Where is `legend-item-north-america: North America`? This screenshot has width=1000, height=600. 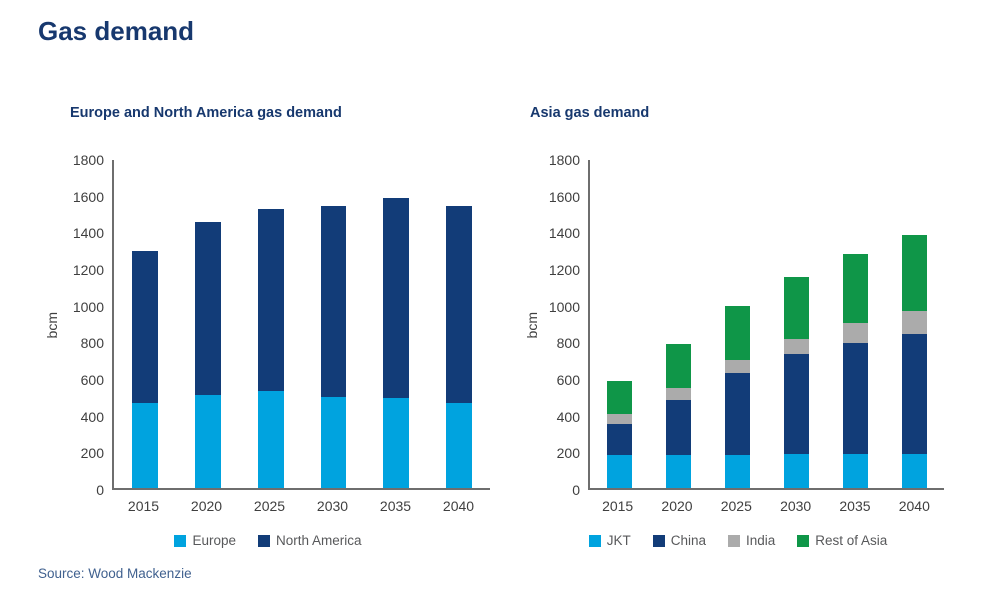
legend-item-north-america: North America is located at coordinates (310, 540).